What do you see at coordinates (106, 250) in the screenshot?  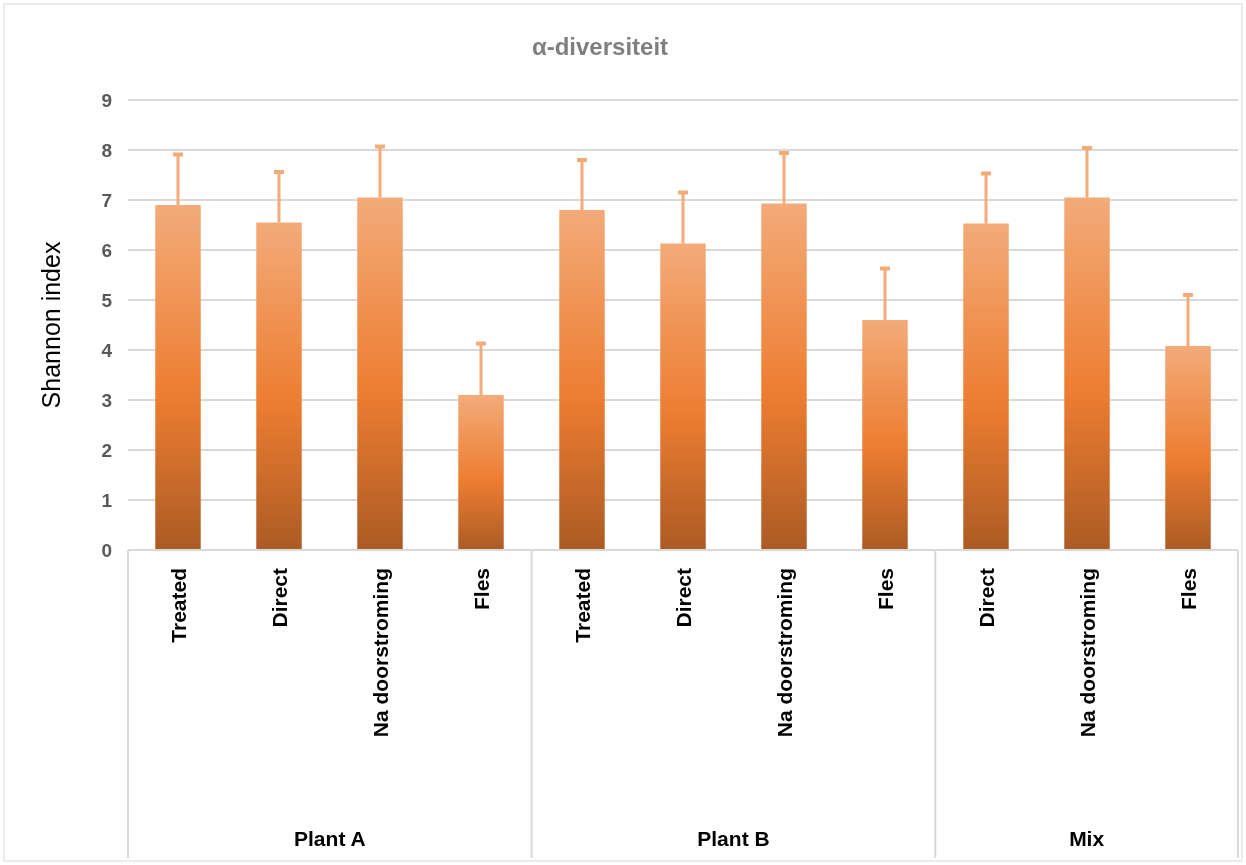 I see `y-tick-label: 6` at bounding box center [106, 250].